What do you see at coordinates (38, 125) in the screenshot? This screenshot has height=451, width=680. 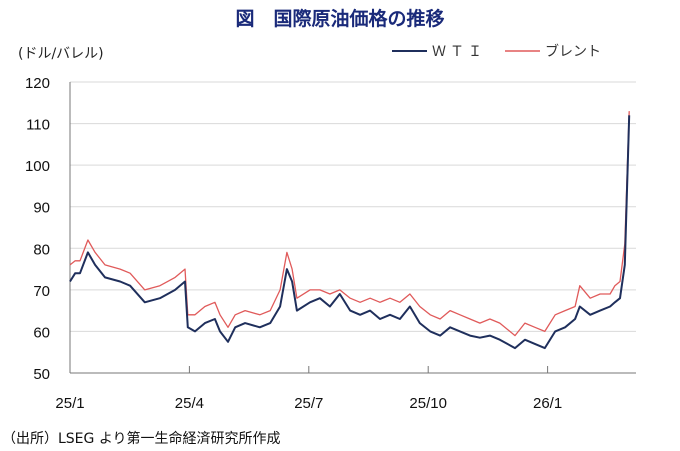 I see `y-tick-label: 110` at bounding box center [38, 125].